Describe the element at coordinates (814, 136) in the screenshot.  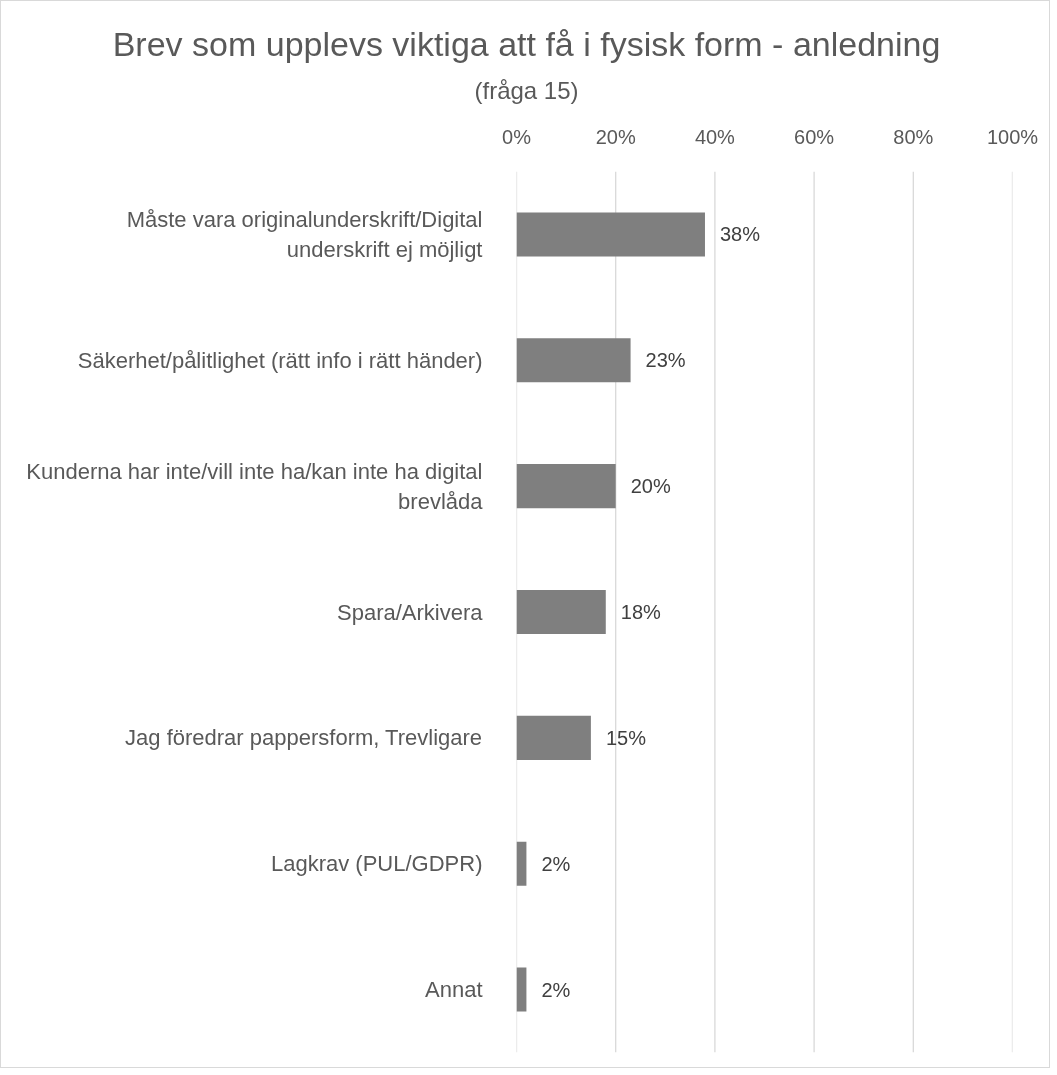
I see `x-tick-label: 60%` at that location.